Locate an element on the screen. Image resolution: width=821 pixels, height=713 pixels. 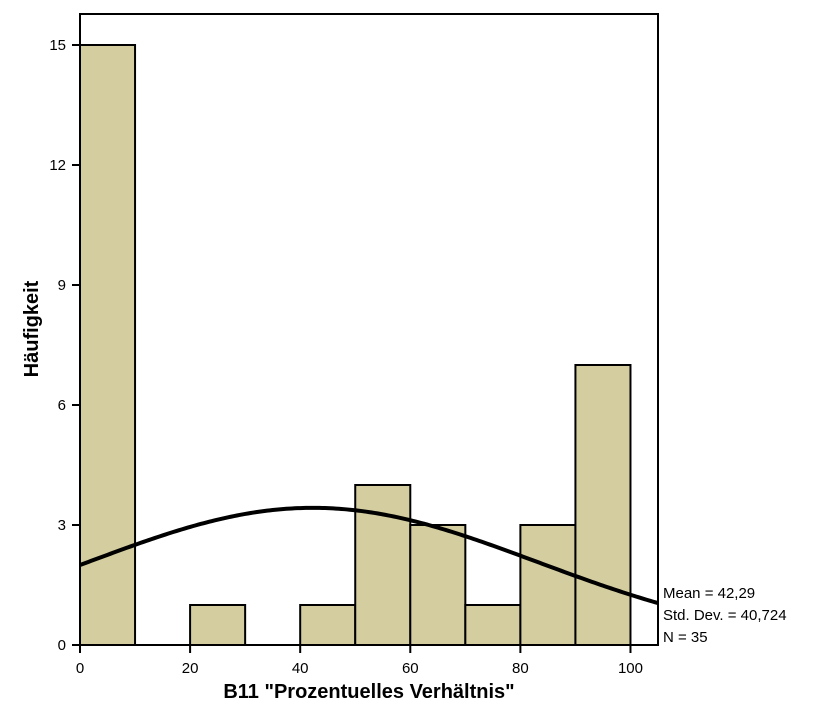
x-tick-label: 100 is located at coordinates (630, 668).